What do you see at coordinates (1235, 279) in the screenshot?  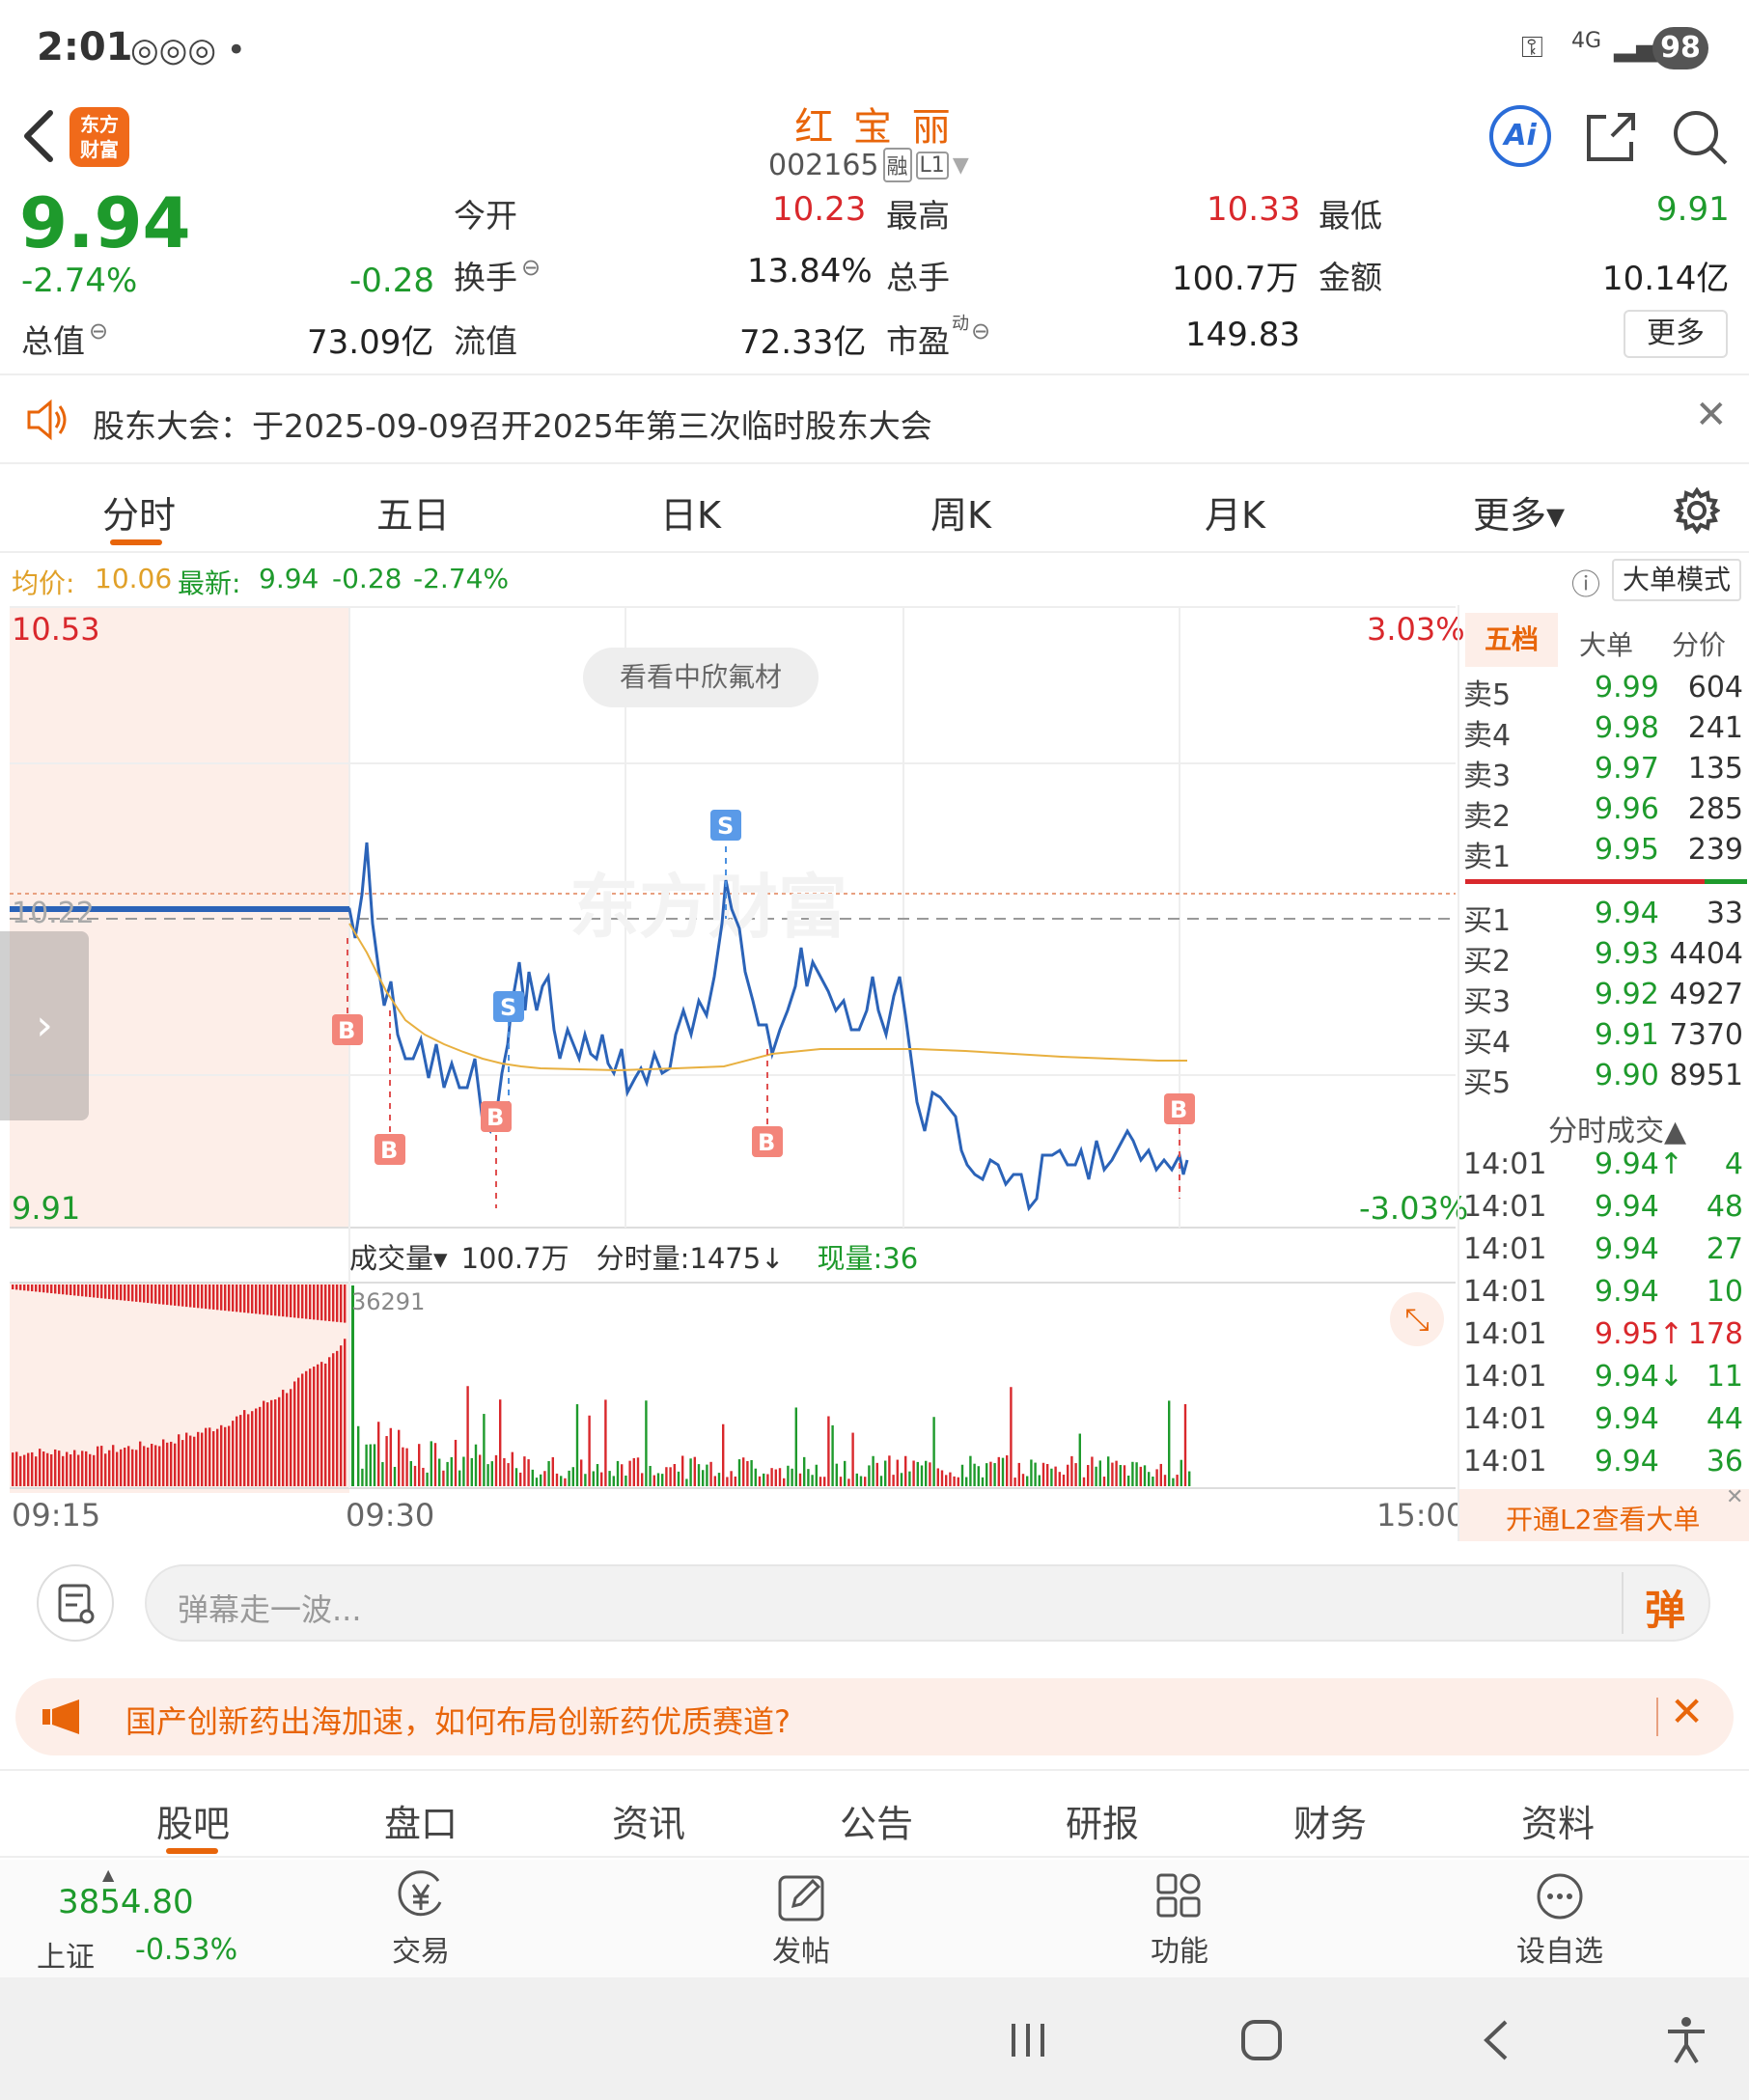 I see `volume-value: 100.7万` at bounding box center [1235, 279].